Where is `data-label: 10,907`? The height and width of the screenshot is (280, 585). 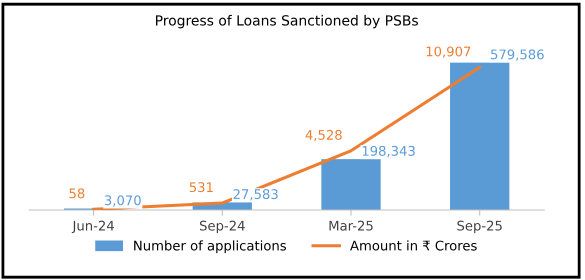
data-label: 10,907 is located at coordinates (448, 52).